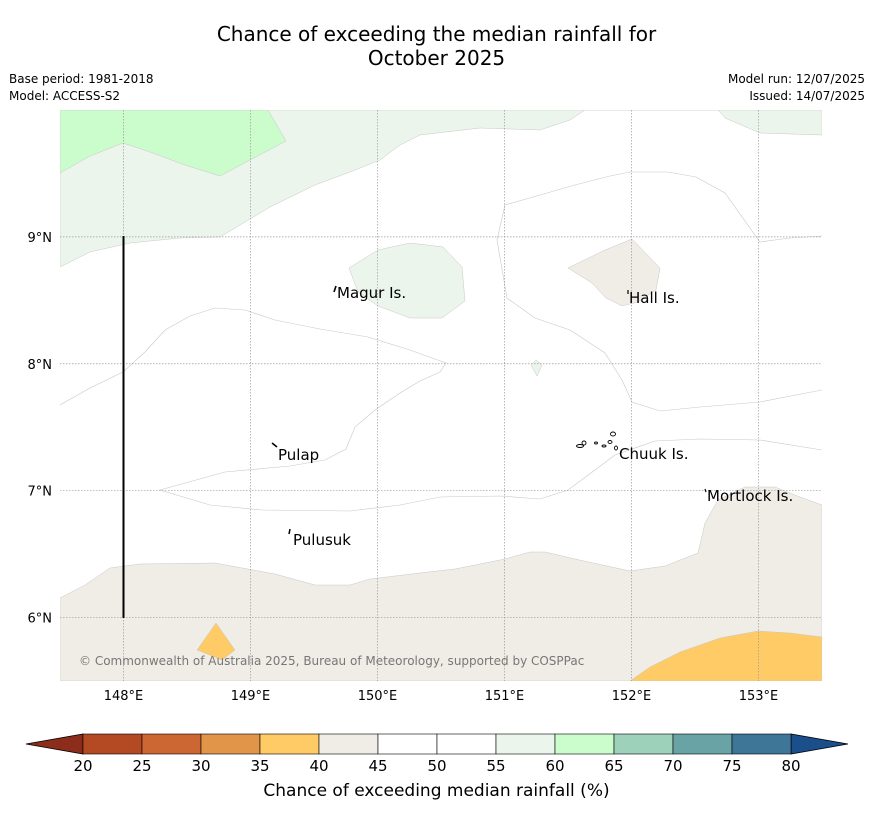 The width and height of the screenshot is (873, 816). What do you see at coordinates (216, 641) in the screenshot?
I see `region-35-40-west` at bounding box center [216, 641].